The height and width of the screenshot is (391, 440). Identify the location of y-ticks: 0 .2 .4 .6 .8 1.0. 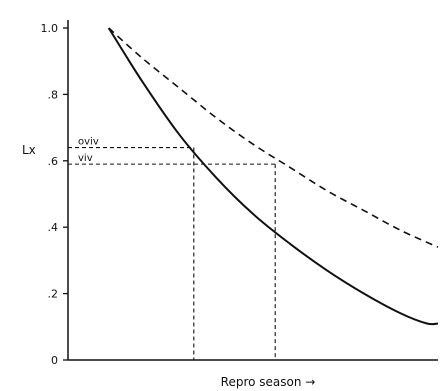
(54, 194).